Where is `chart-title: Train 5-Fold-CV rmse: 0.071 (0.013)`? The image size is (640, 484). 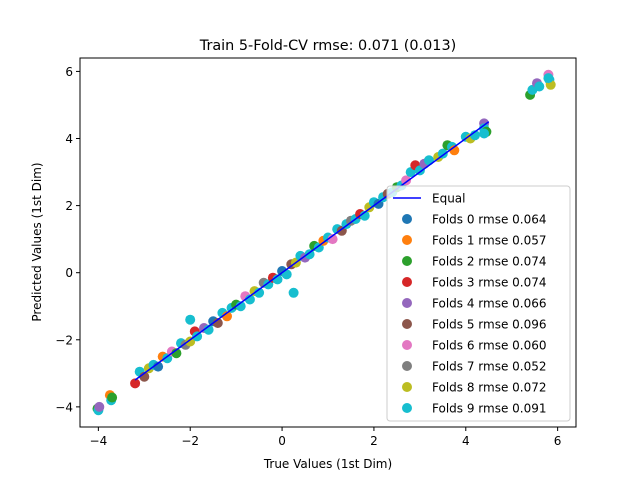 chart-title: Train 5-Fold-CV rmse: 0.071 (0.013) is located at coordinates (327, 46).